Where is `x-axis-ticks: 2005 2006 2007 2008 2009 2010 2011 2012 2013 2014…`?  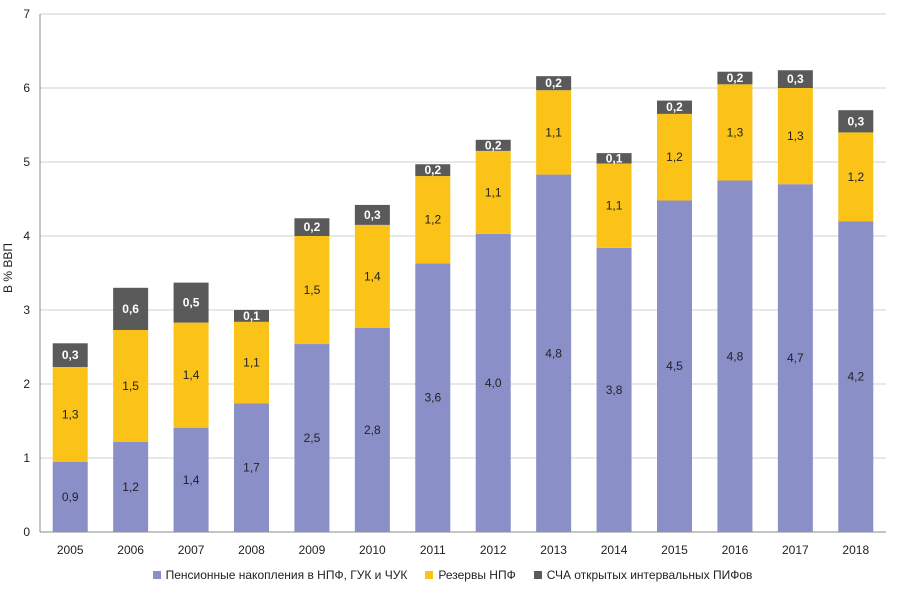
x-axis-ticks: 2005 2006 2007 2008 2009 2010 2011 2012 2013 2014… is located at coordinates (463, 550).